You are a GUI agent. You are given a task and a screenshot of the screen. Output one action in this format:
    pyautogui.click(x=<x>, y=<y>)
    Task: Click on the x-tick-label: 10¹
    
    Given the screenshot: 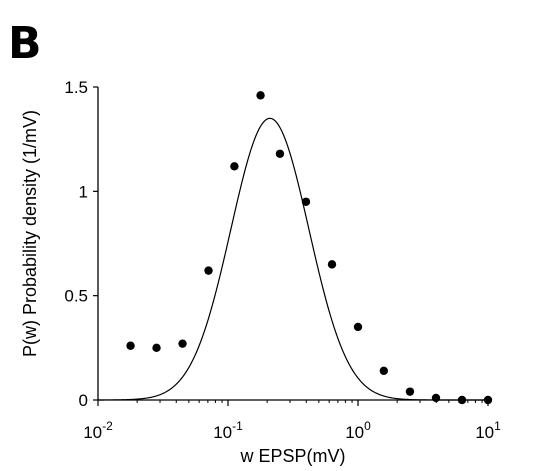 What is the action you would take?
    pyautogui.click(x=488, y=430)
    